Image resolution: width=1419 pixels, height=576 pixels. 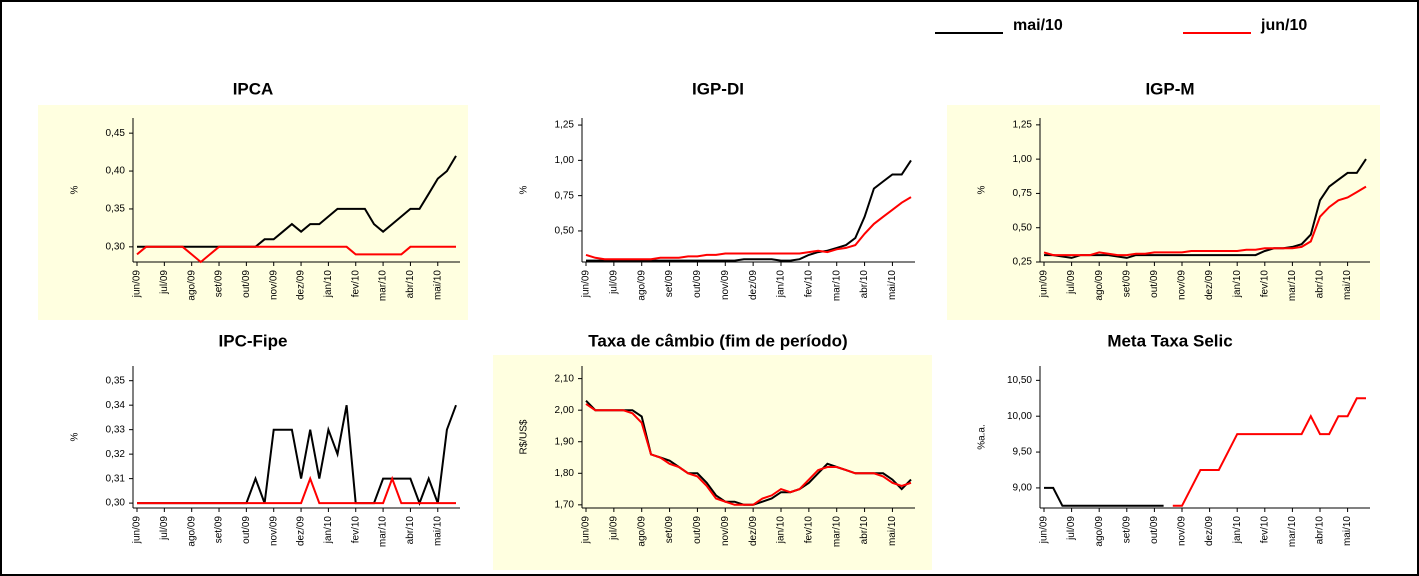 What do you see at coordinates (565, 473) in the screenshot?
I see `y-tick-label: 1,80` at bounding box center [565, 473].